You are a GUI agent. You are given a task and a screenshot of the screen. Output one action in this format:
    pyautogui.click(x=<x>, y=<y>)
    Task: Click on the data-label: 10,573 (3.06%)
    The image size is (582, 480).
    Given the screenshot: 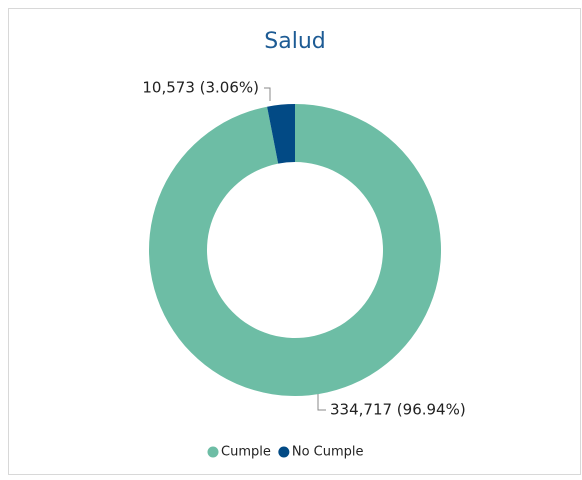 What is the action you would take?
    pyautogui.click(x=200, y=88)
    